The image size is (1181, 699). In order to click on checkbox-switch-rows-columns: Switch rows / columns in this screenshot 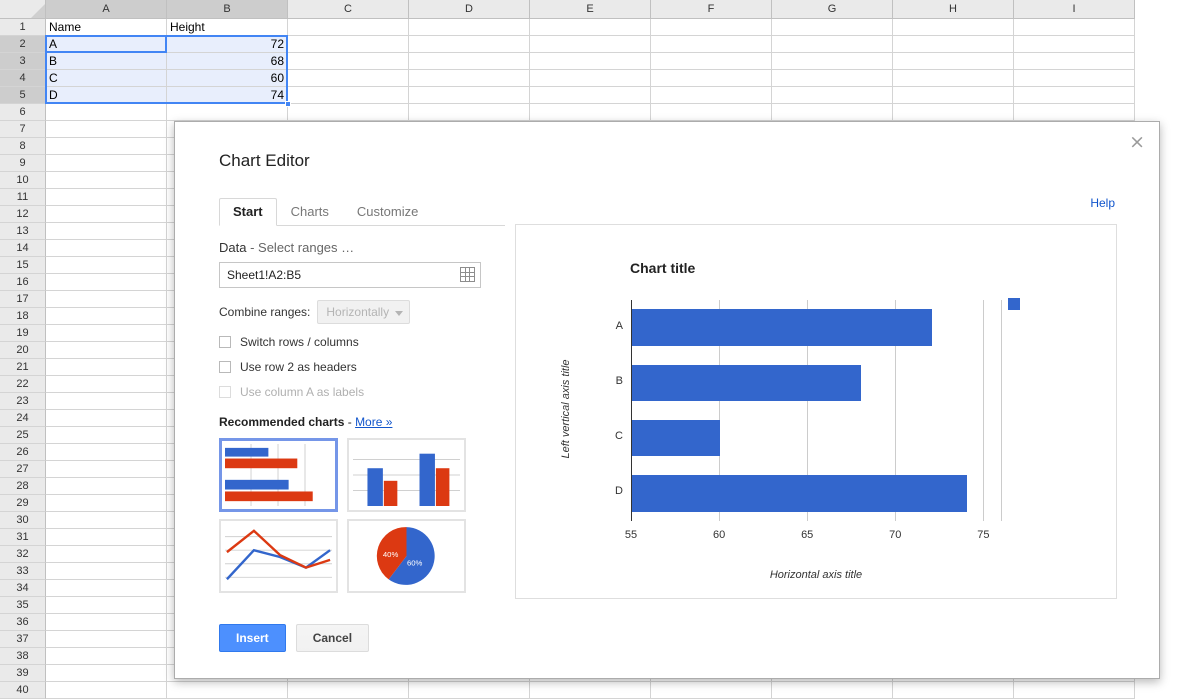, I will do `click(364, 342)`.